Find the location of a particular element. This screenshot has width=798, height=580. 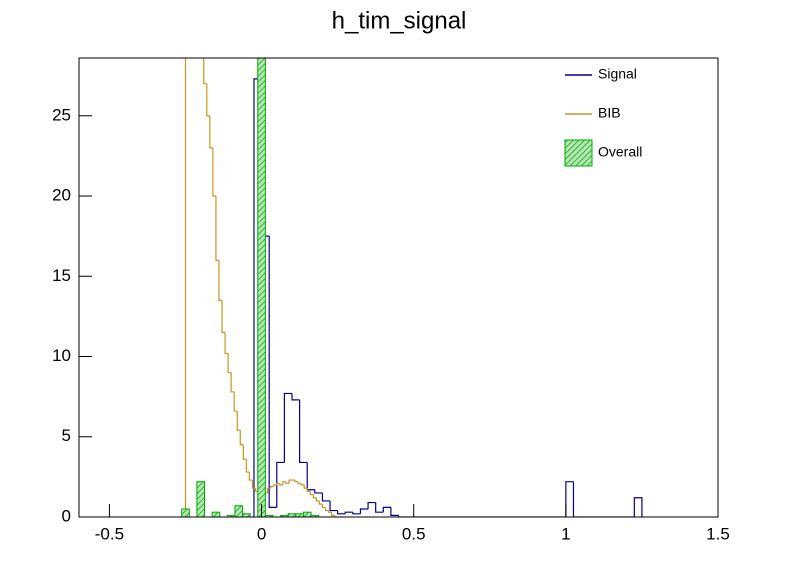

y-tick-label: 15 is located at coordinates (61, 275).